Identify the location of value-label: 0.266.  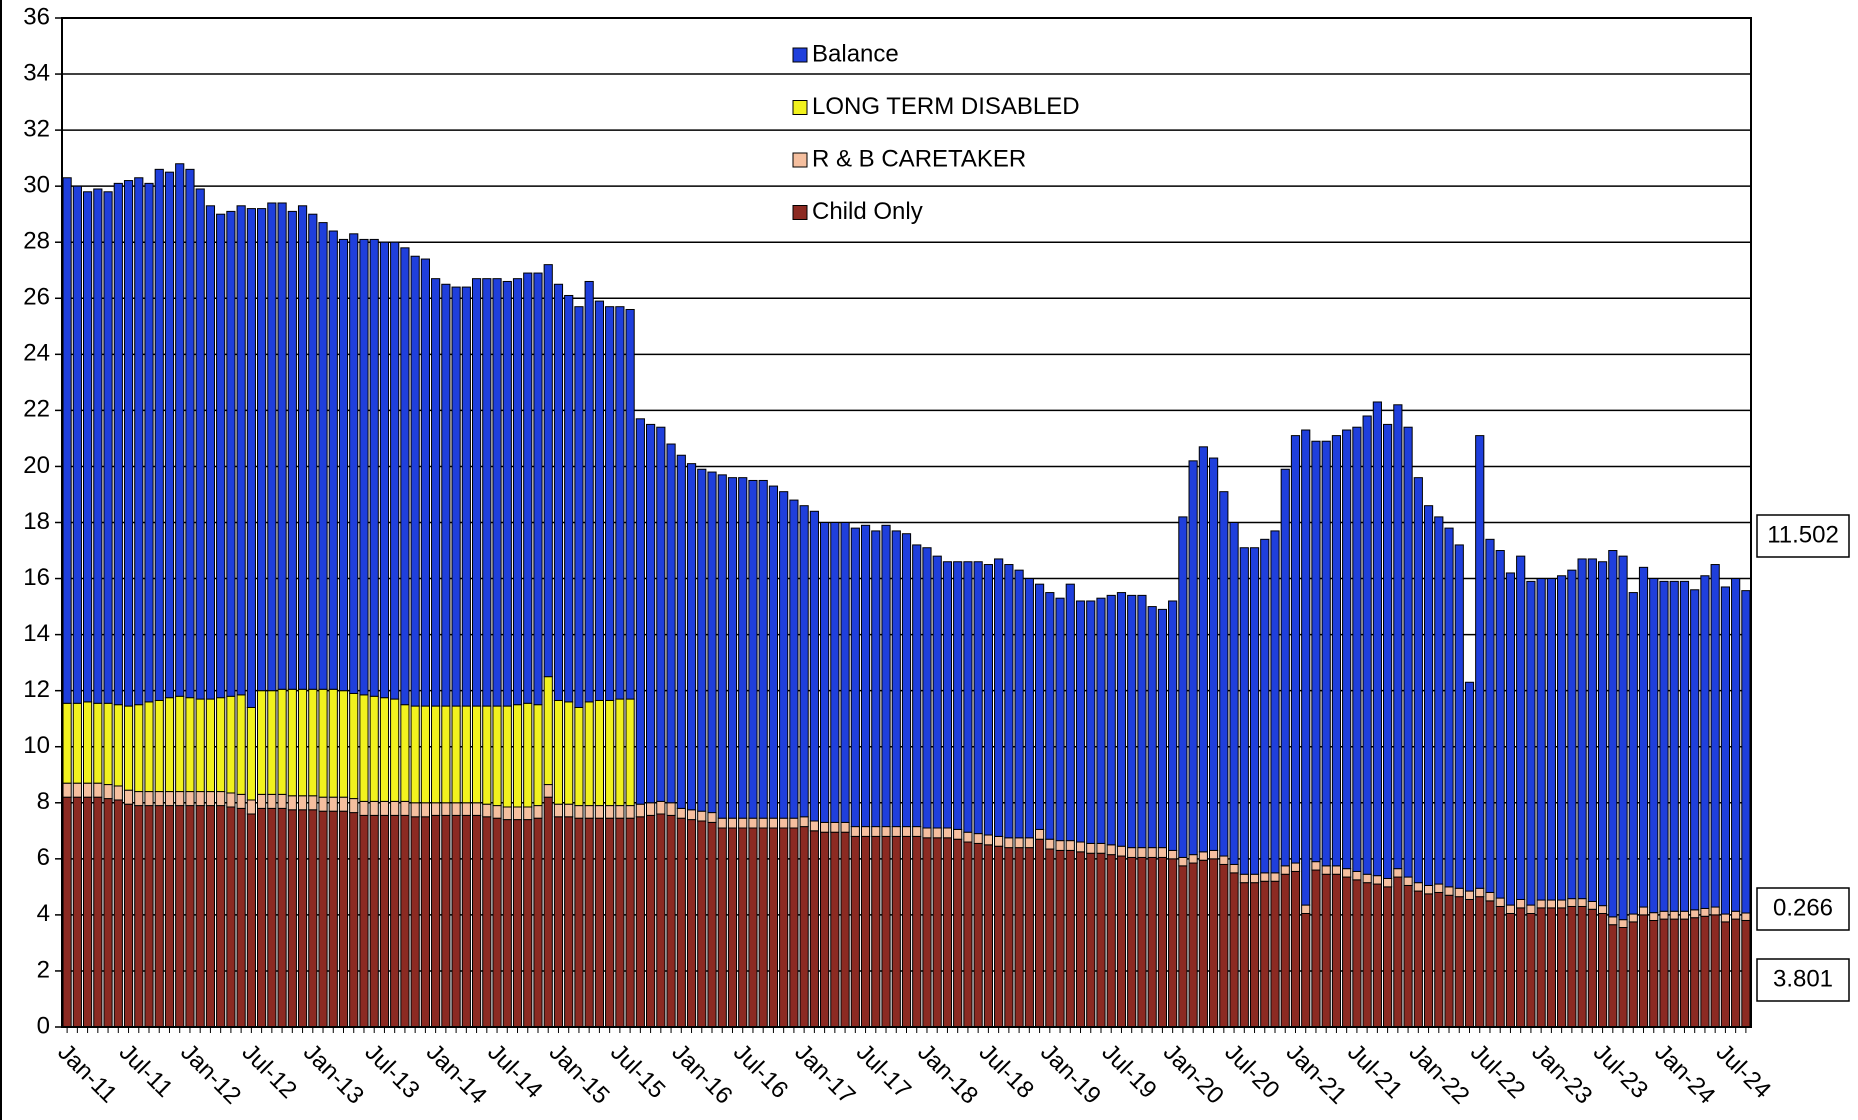
(1803, 907).